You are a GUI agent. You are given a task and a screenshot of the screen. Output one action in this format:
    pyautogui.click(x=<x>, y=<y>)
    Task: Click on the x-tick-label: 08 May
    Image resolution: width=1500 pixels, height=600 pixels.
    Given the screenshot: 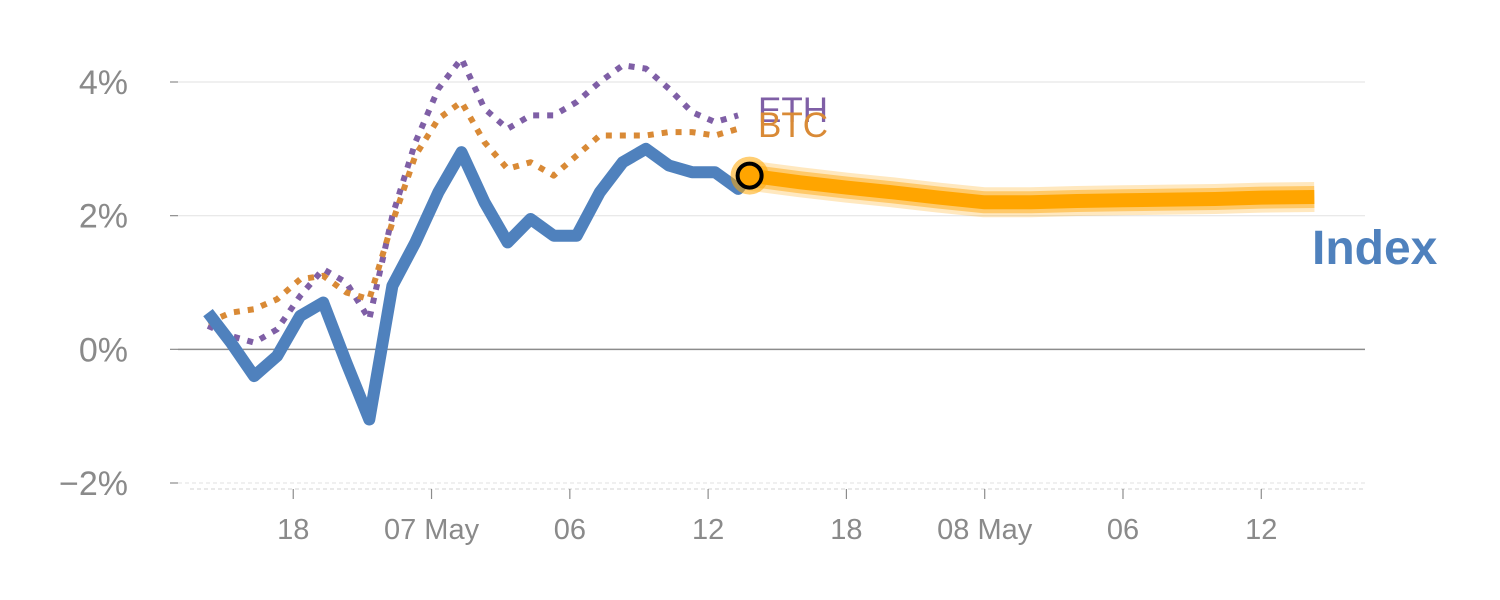 What is the action you would take?
    pyautogui.click(x=985, y=530)
    